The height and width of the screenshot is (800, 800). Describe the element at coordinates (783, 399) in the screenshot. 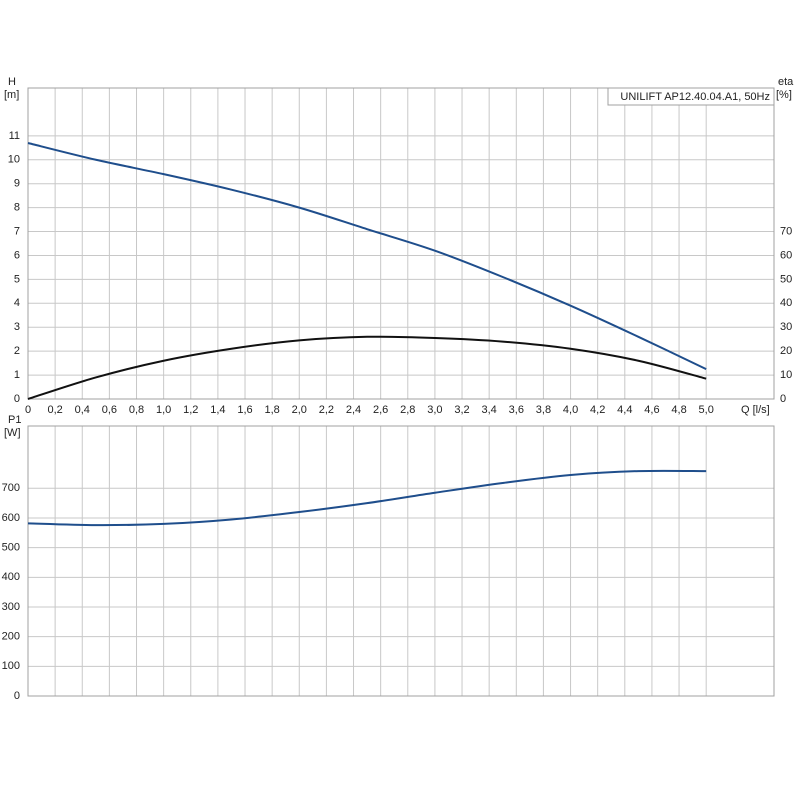

I see `y2-tick-label: 0` at that location.